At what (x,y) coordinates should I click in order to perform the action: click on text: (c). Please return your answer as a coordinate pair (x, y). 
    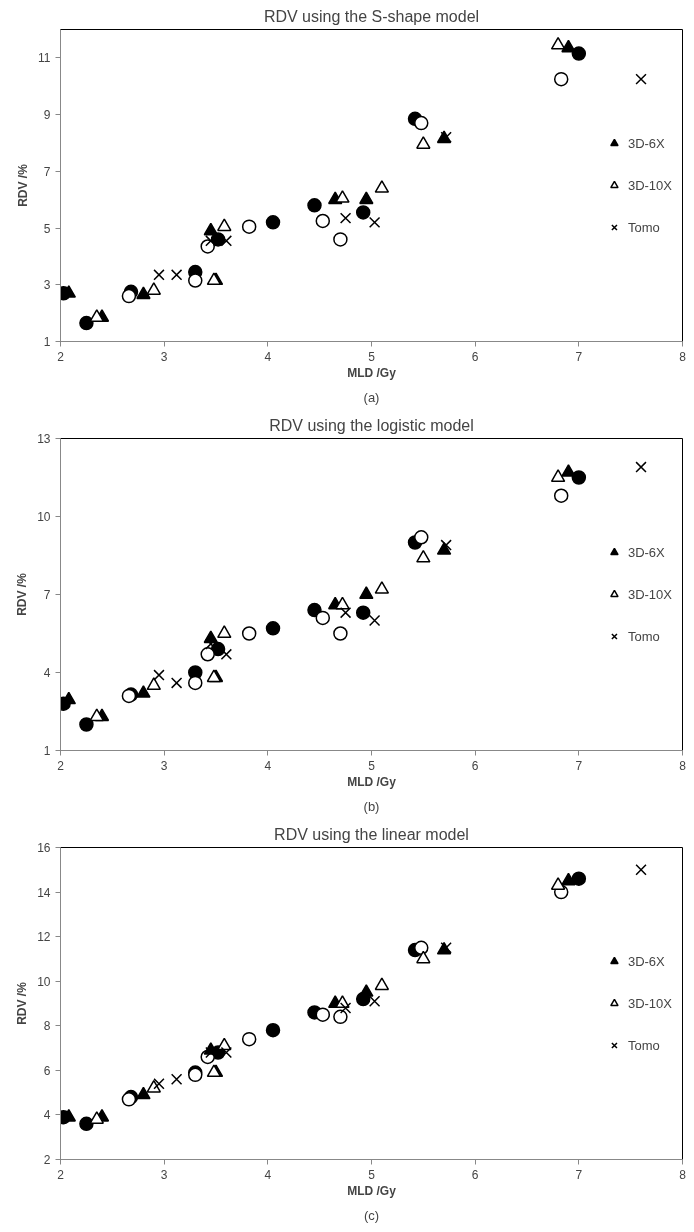
    Looking at the image, I should click on (371, 1215).